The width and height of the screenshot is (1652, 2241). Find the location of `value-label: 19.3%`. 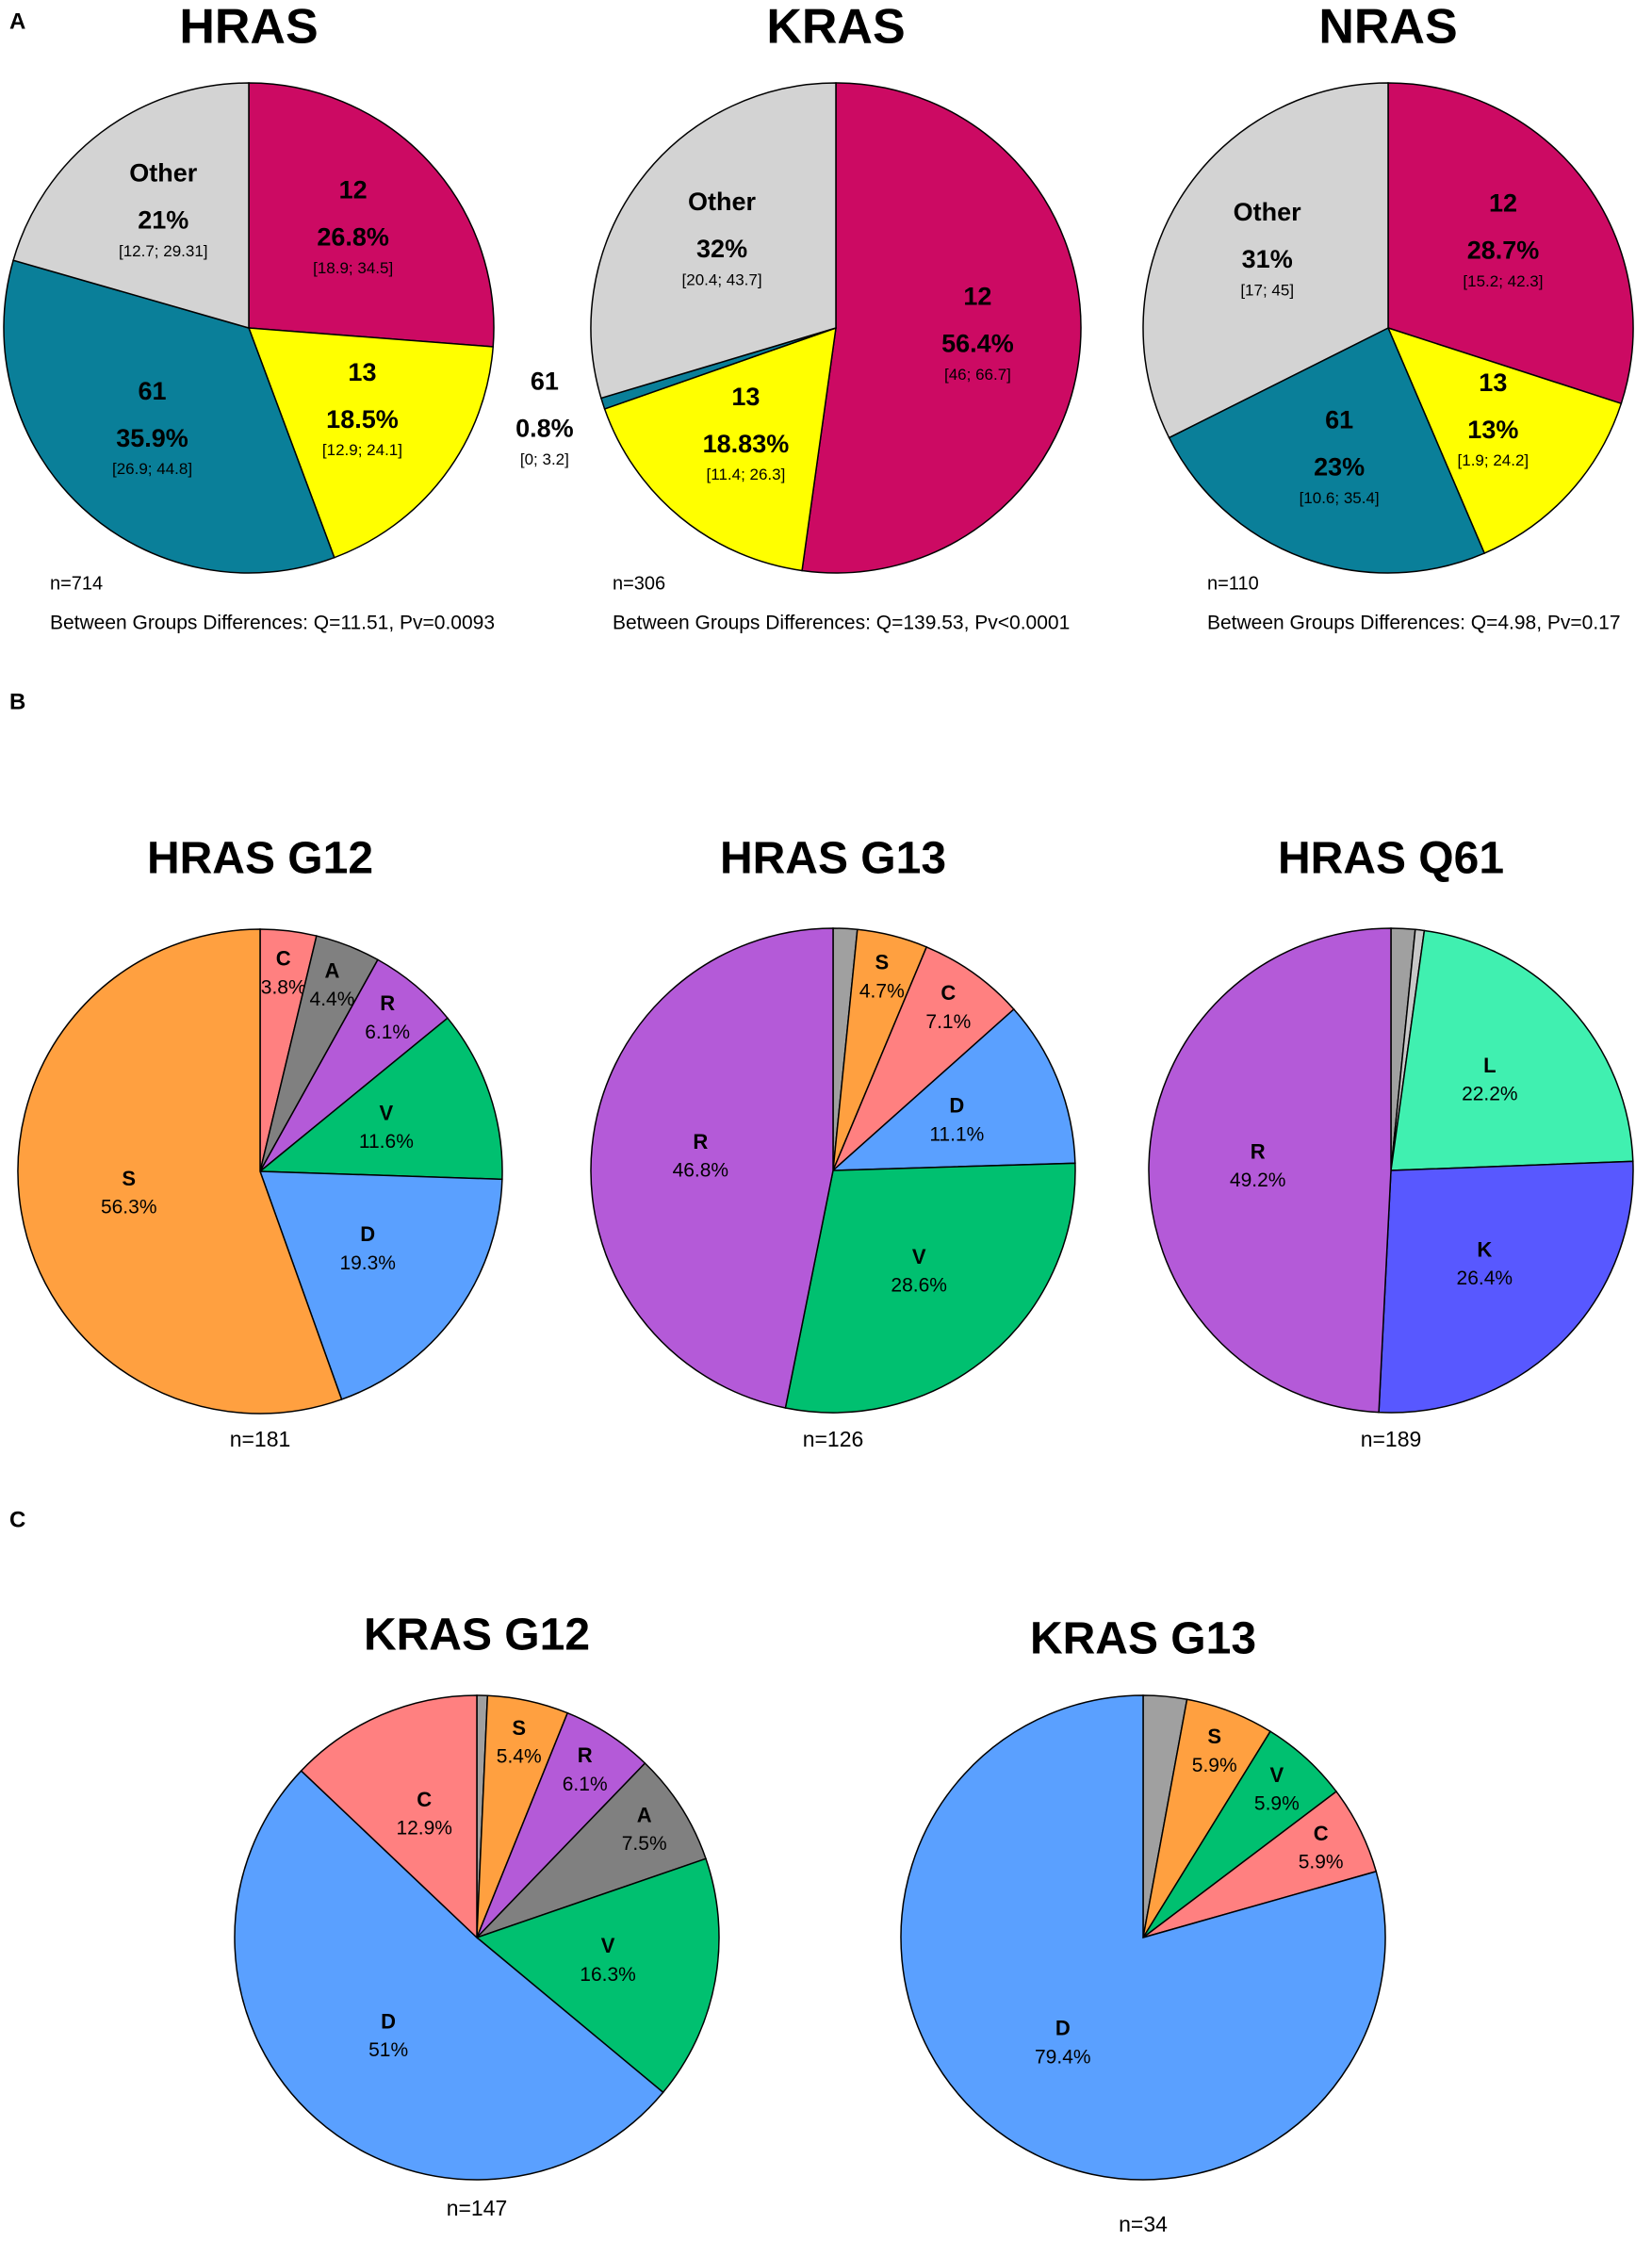

value-label: 19.3% is located at coordinates (368, 1263).